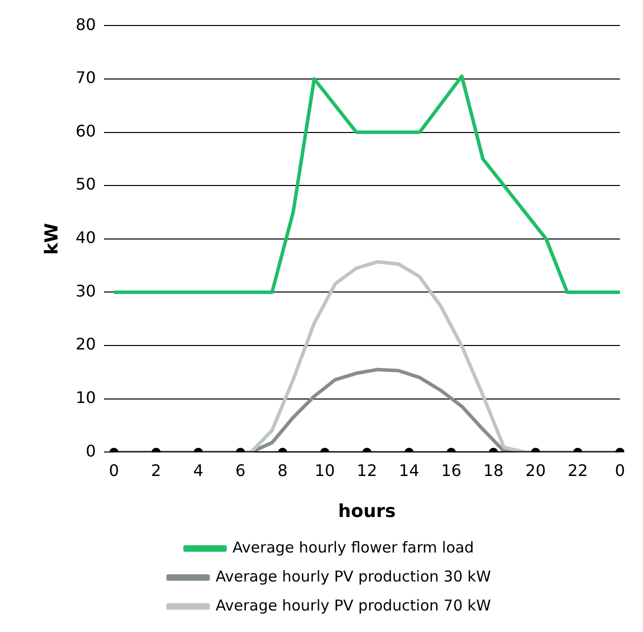 The height and width of the screenshot is (632, 643). Describe the element at coordinates (51, 238) in the screenshot. I see `y-axis-title: kW` at that location.